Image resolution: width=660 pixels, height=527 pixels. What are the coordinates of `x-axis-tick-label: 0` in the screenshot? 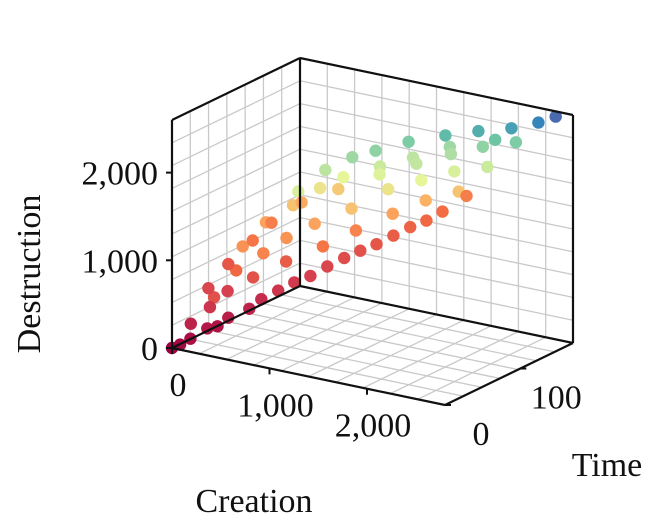 It's located at (178, 385).